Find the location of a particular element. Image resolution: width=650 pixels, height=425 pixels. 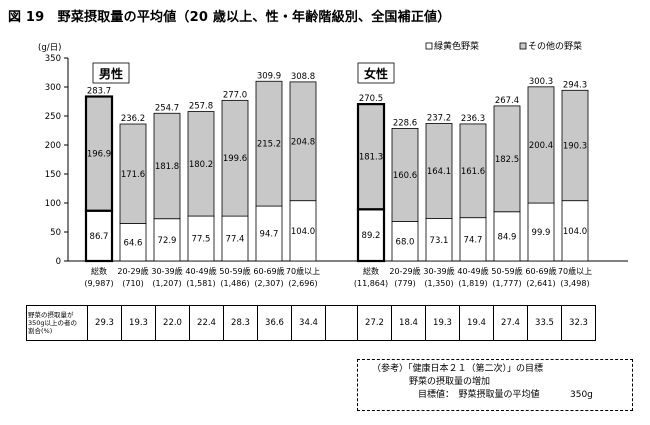

value-label-other: 181.3 is located at coordinates (371, 158).